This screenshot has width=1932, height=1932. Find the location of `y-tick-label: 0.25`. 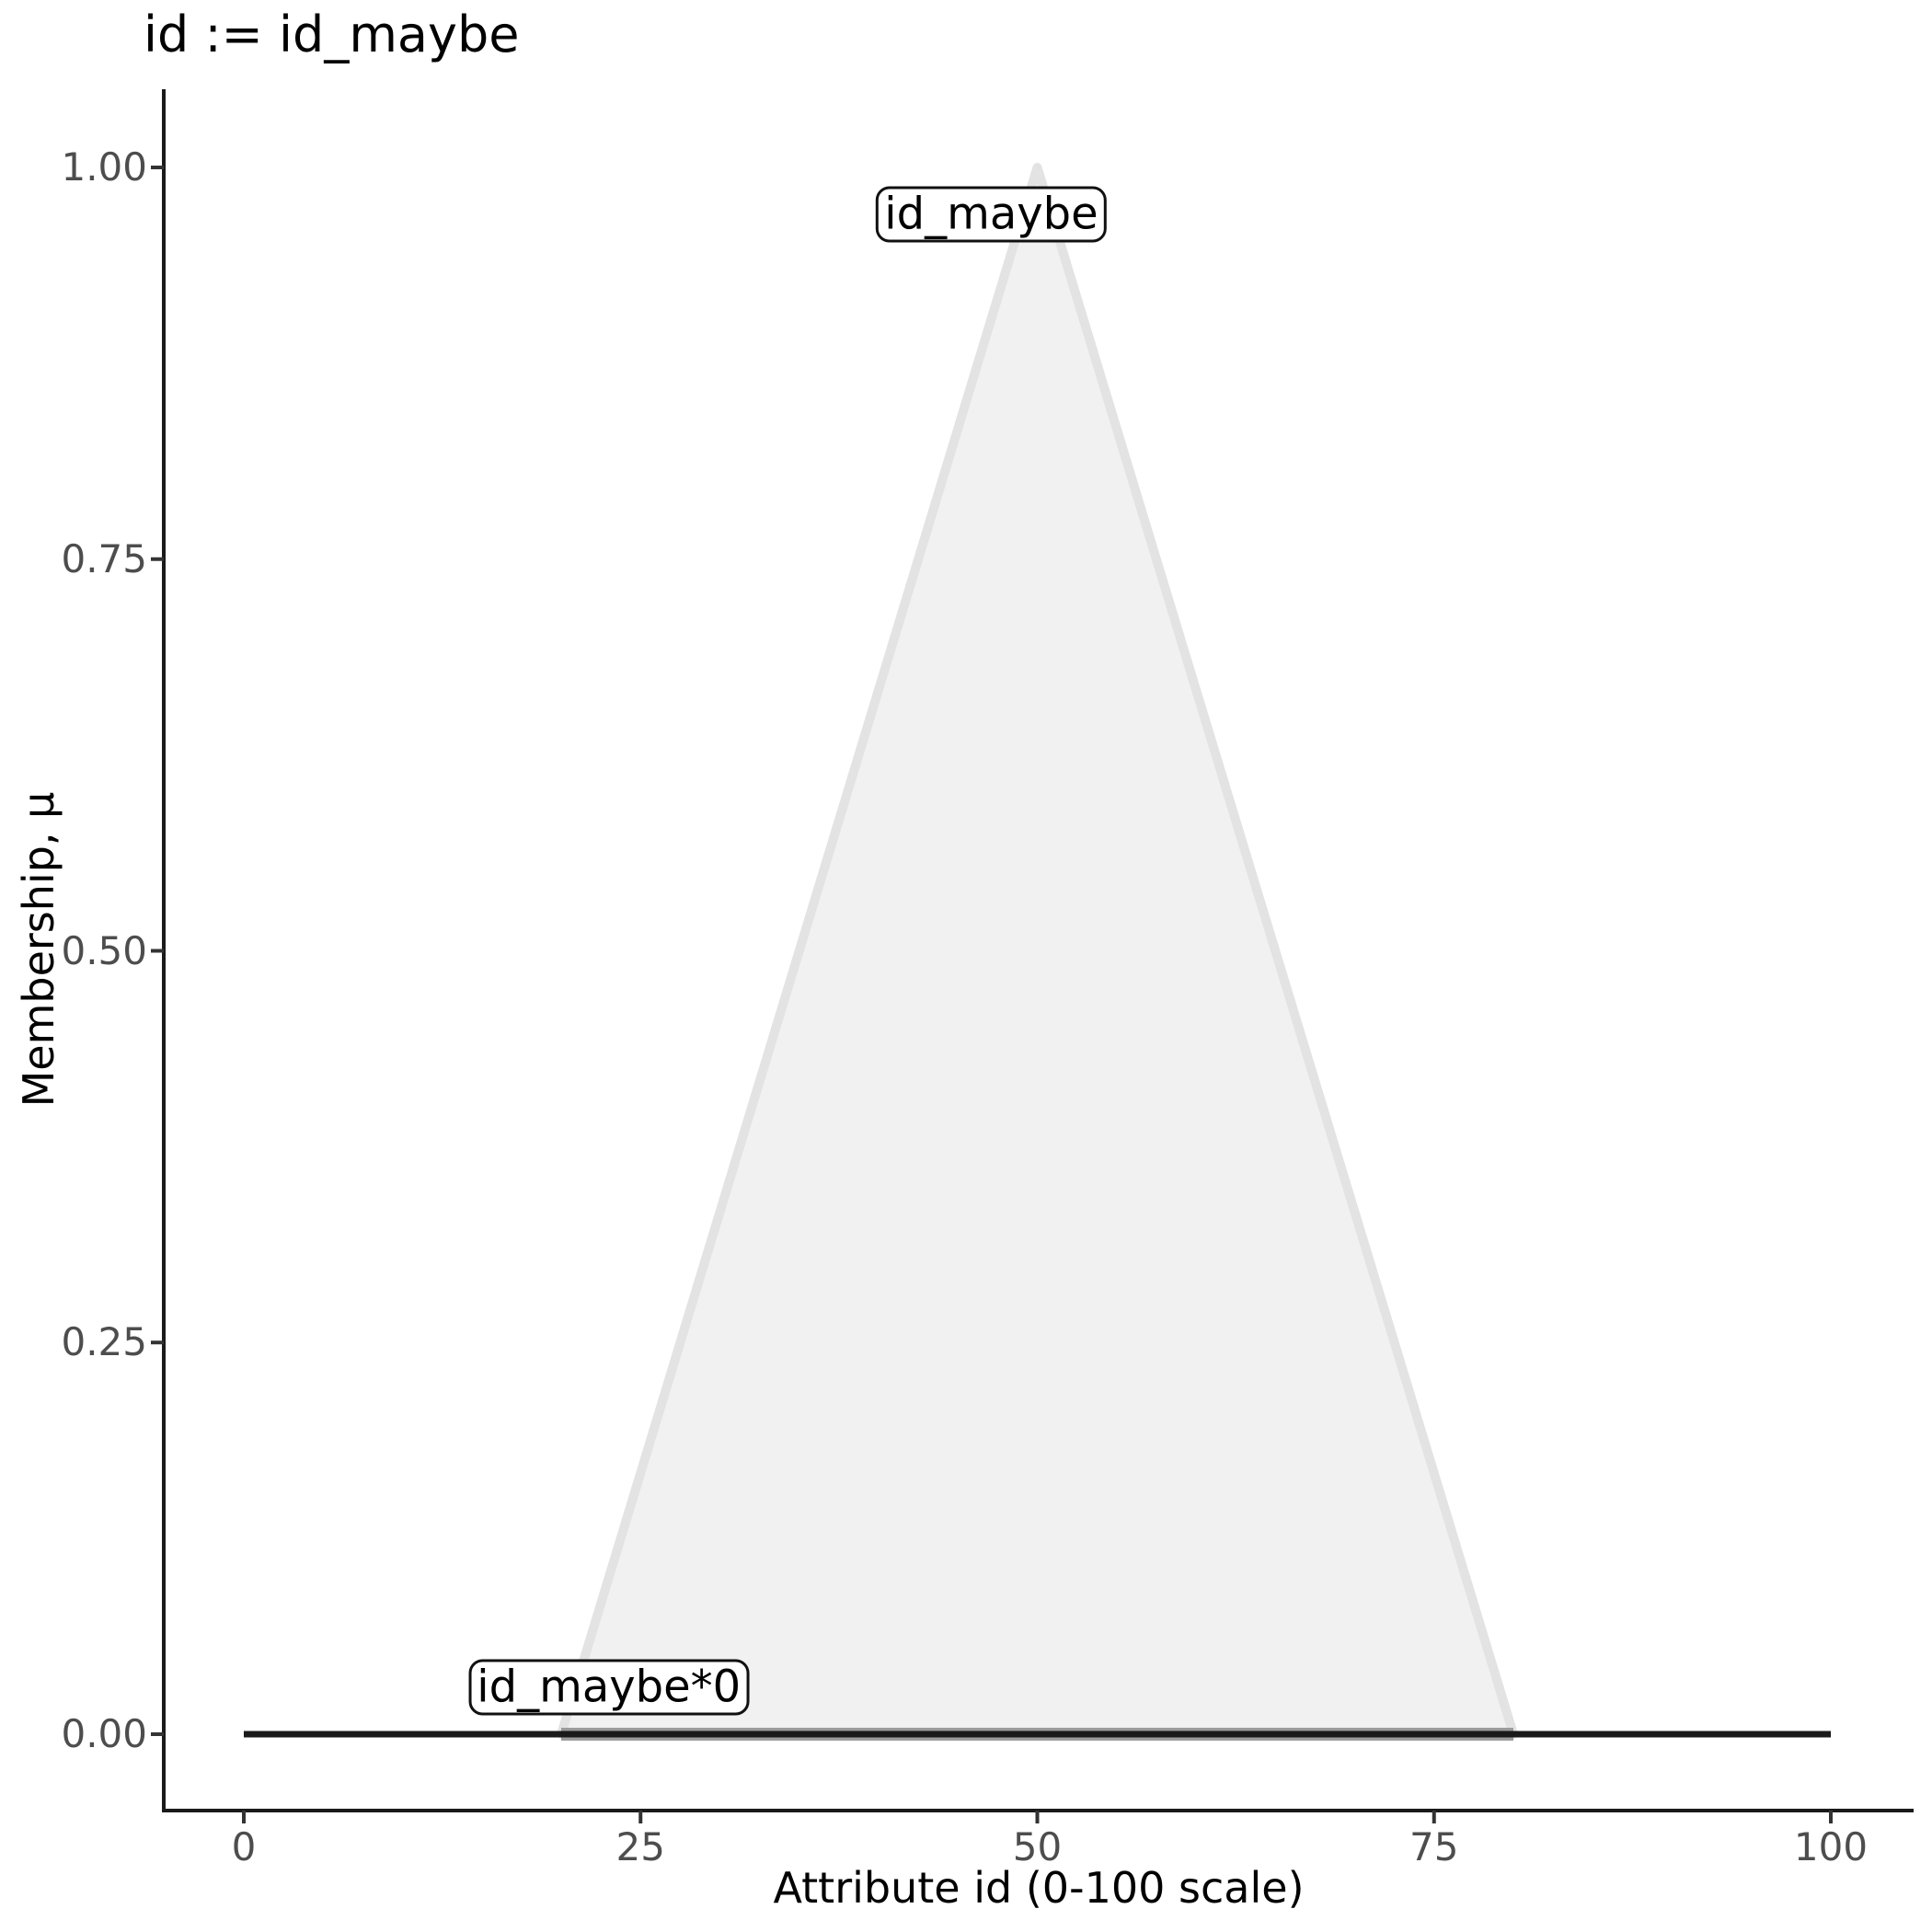

y-tick-label: 0.25 is located at coordinates (104, 1342).